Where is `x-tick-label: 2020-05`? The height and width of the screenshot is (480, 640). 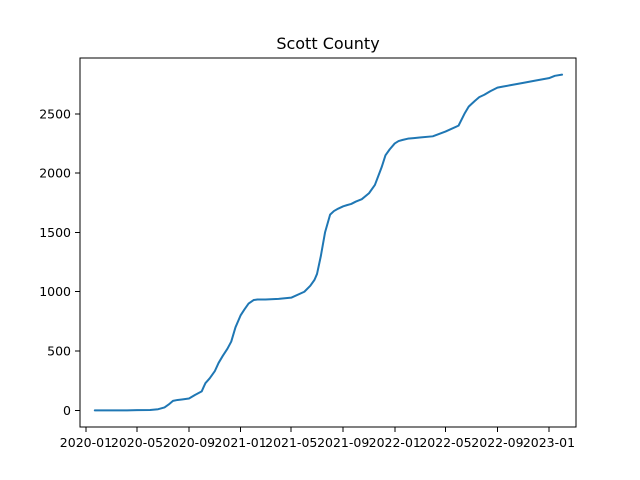
x-tick-label: 2020-05 is located at coordinates (137, 442).